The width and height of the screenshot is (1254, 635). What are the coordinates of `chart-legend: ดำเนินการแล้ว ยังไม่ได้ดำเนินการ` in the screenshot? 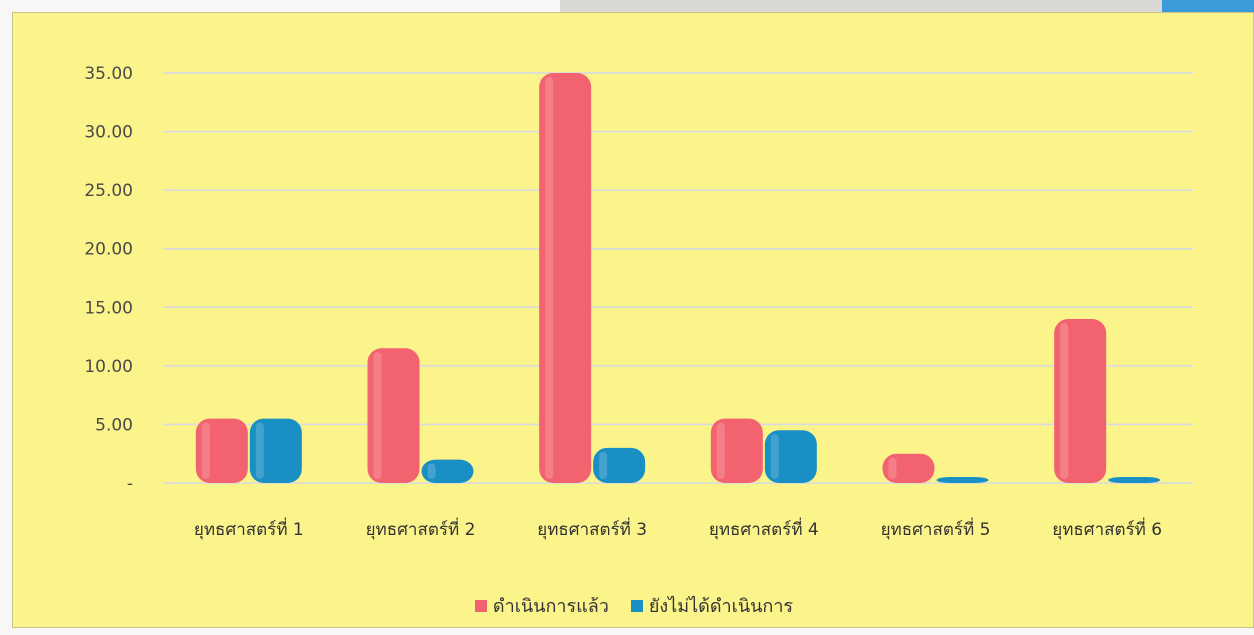 It's located at (633, 605).